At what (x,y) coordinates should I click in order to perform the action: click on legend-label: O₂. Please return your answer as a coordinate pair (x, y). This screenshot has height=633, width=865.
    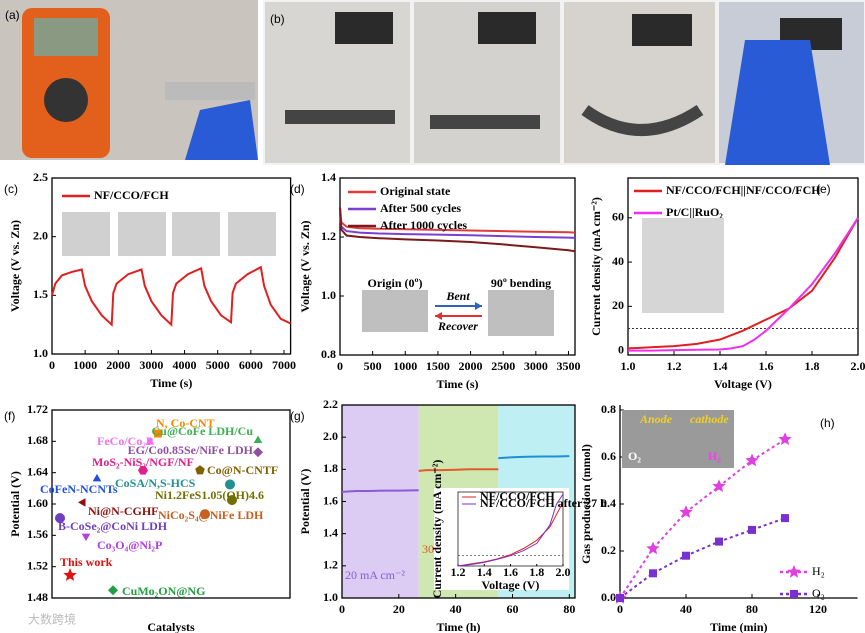
    Looking at the image, I should click on (818, 593).